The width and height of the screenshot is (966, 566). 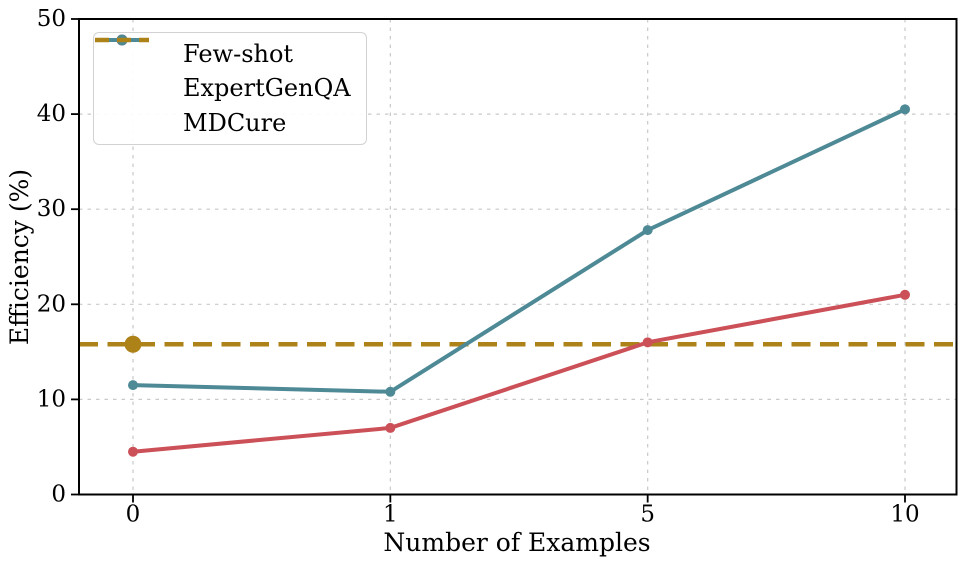 I want to click on y-tick-label-50: 50, so click(x=51, y=19).